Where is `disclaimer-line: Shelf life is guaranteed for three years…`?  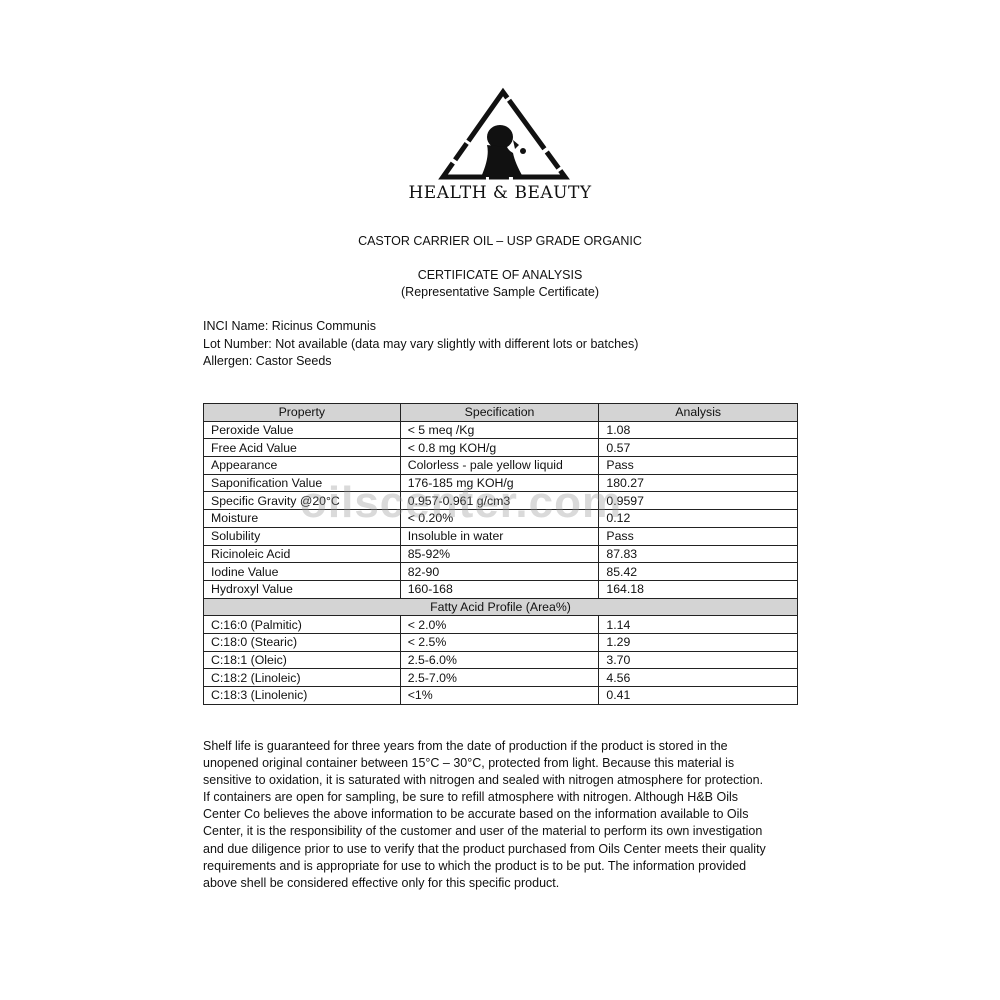 disclaimer-line: Shelf life is guaranteed for three years… is located at coordinates (465, 746).